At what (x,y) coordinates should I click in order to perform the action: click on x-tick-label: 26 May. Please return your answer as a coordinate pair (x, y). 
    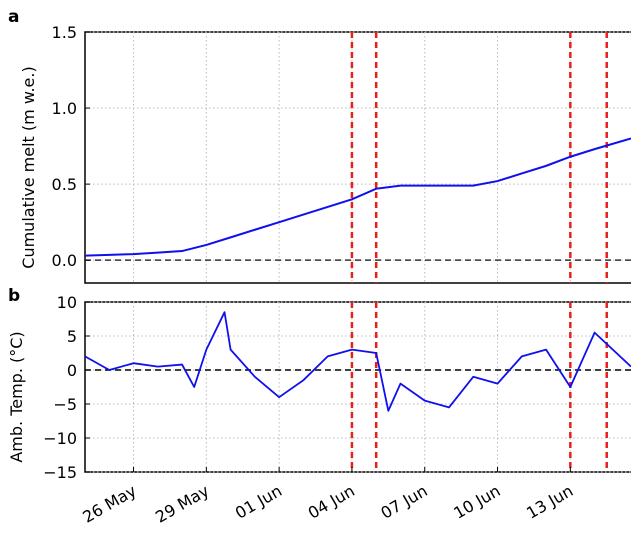
    Looking at the image, I should click on (109, 504).